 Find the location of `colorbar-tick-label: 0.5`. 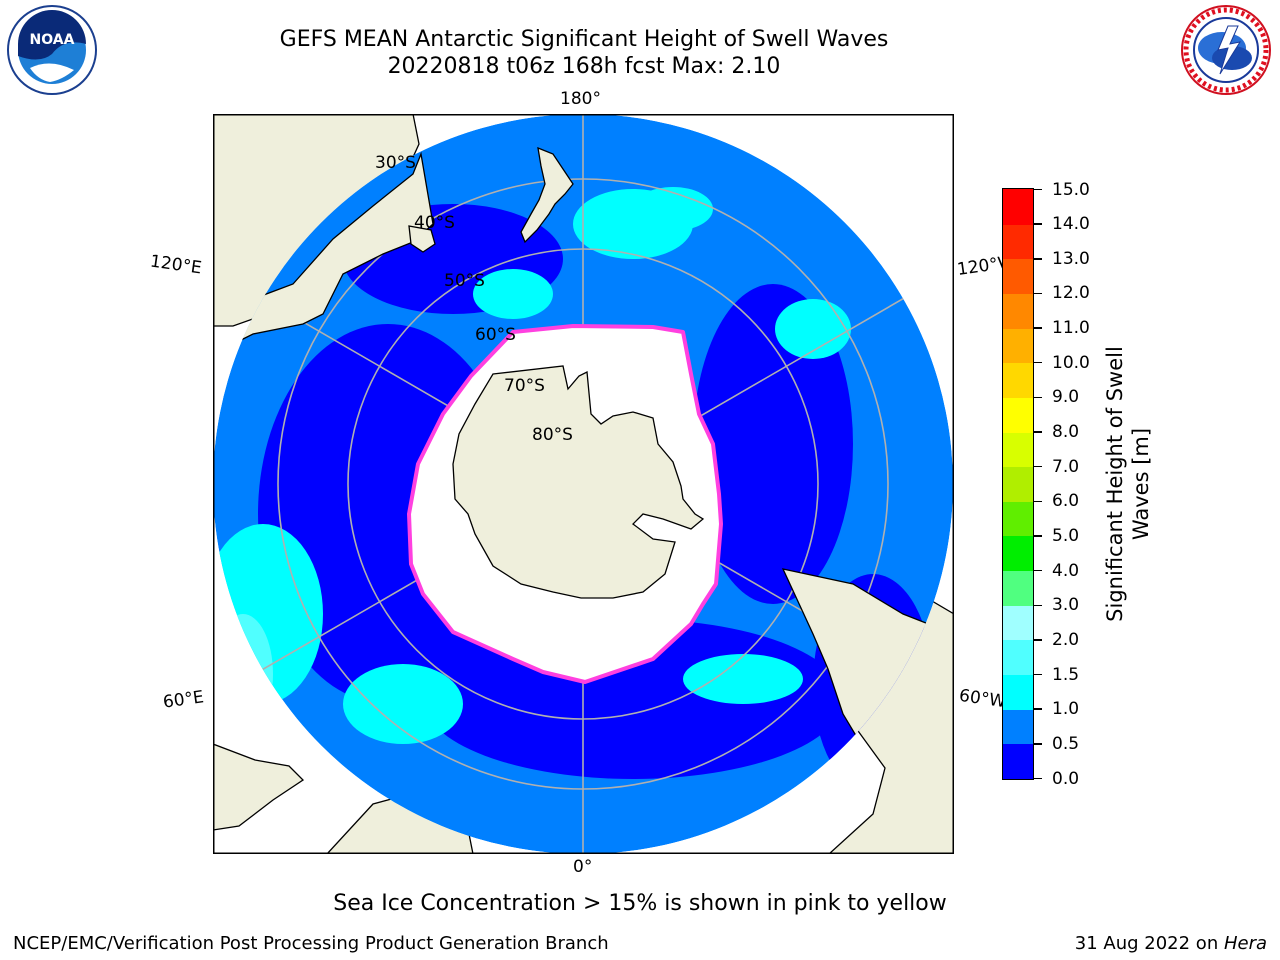

colorbar-tick-label: 0.5 is located at coordinates (1066, 743).